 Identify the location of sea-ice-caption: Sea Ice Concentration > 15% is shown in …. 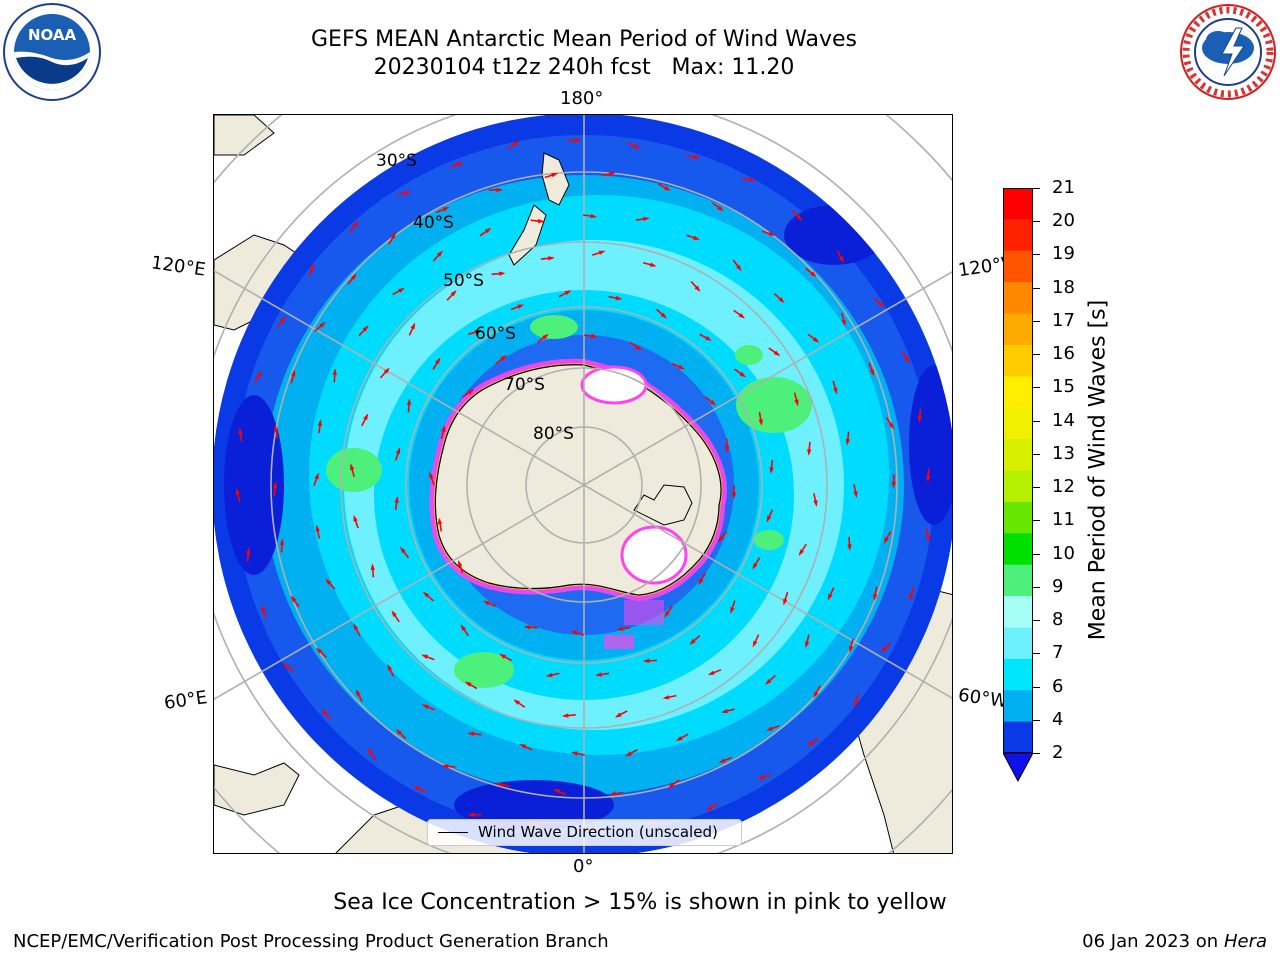
(640, 902).